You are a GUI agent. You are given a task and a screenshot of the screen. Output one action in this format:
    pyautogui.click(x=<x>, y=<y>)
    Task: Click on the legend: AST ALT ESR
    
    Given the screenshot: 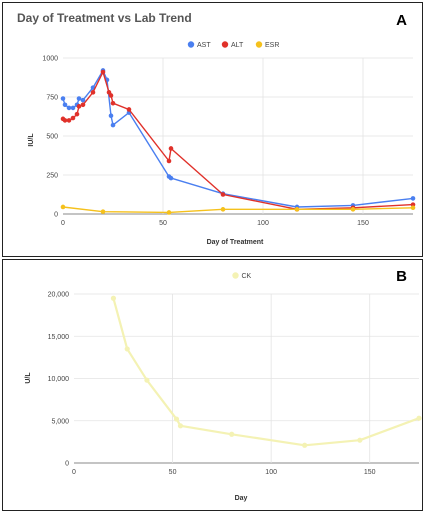 What is the action you would take?
    pyautogui.click(x=233, y=45)
    